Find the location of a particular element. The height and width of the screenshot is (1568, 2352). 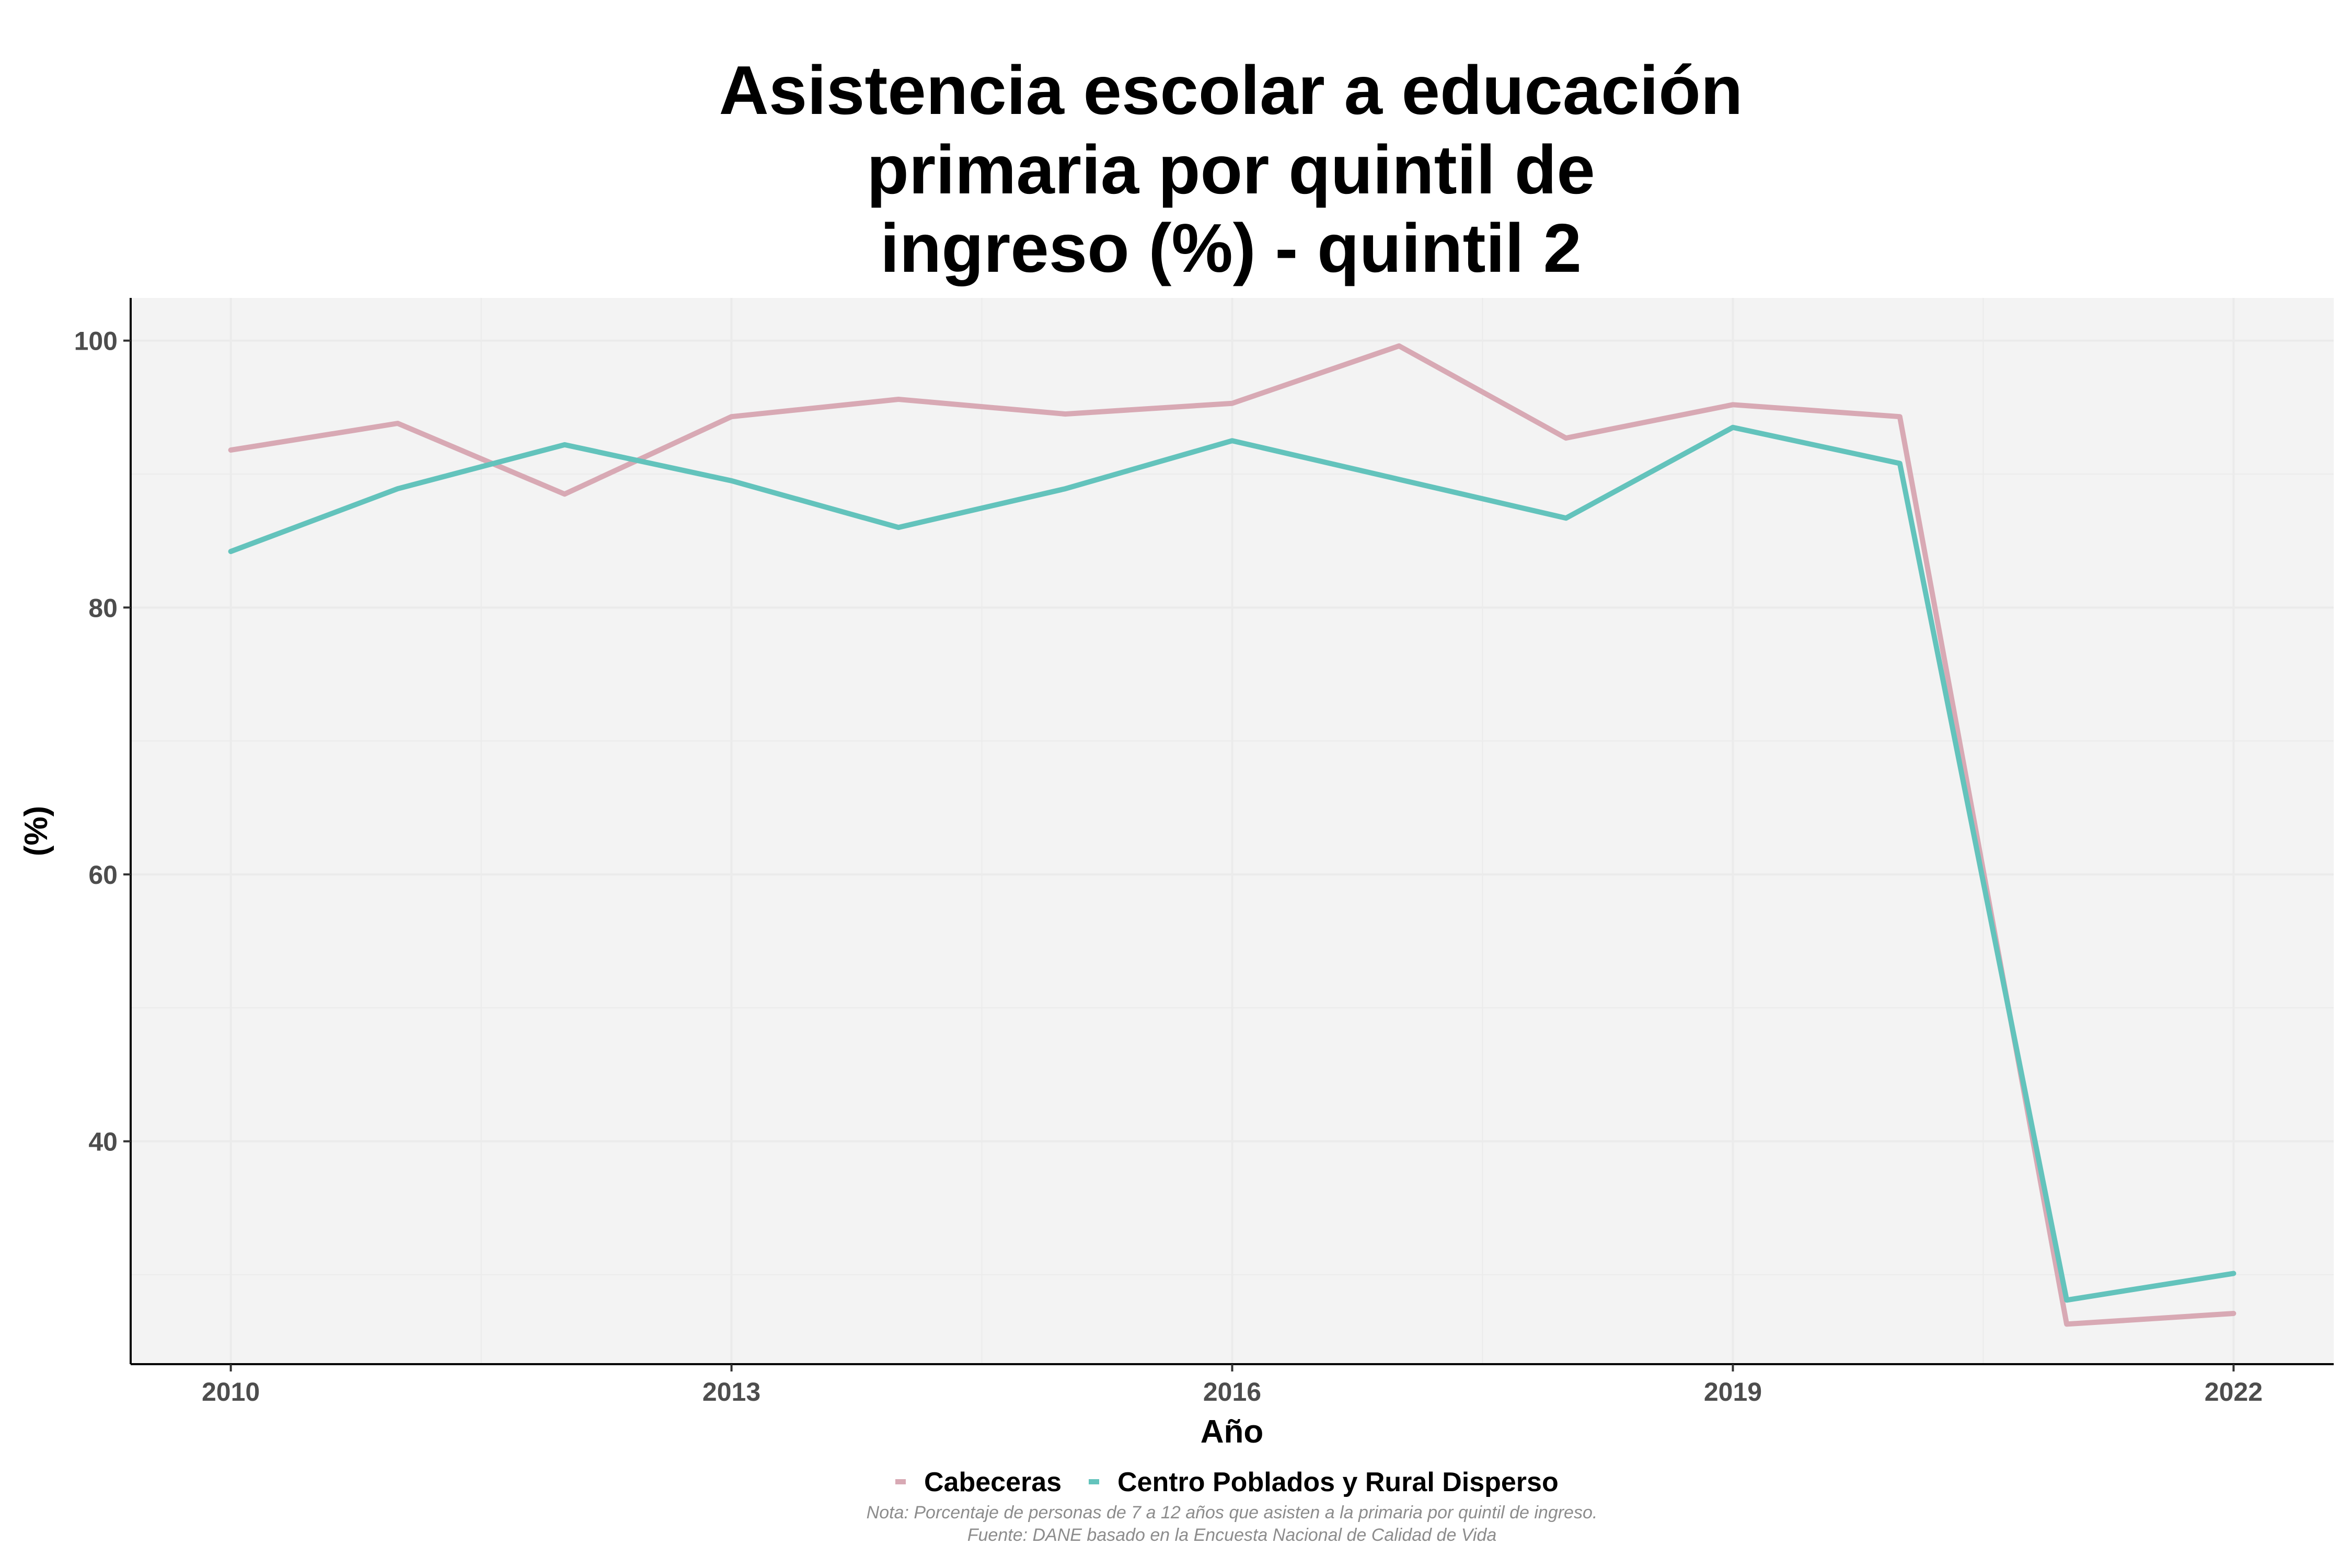

legend-label-cabeceras: Cabeceras is located at coordinates (993, 1482).